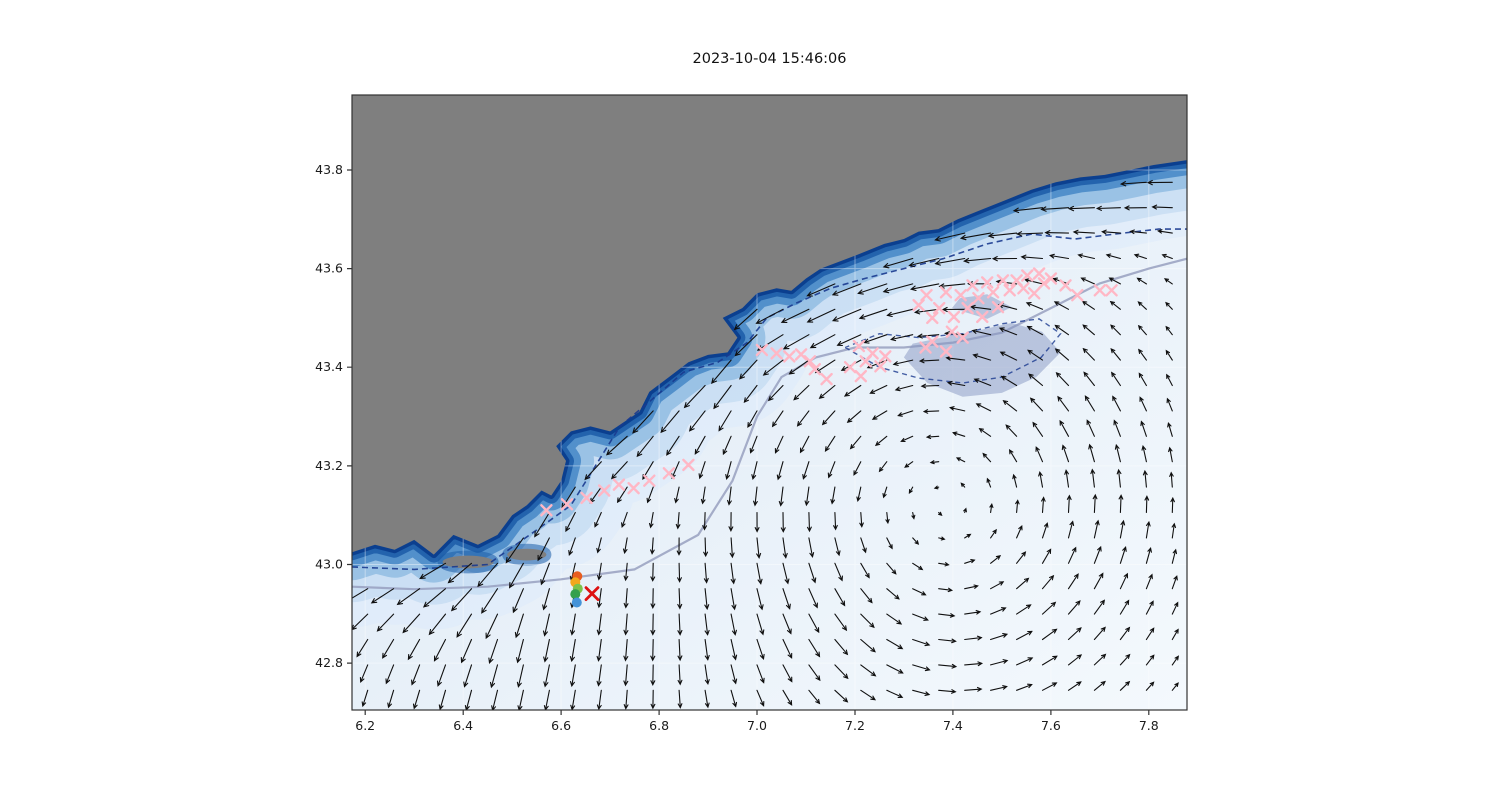 Image resolution: width=1500 pixels, height=800 pixels. I want to click on chart-title: 2023-10-04 15:46:06, so click(769, 59).